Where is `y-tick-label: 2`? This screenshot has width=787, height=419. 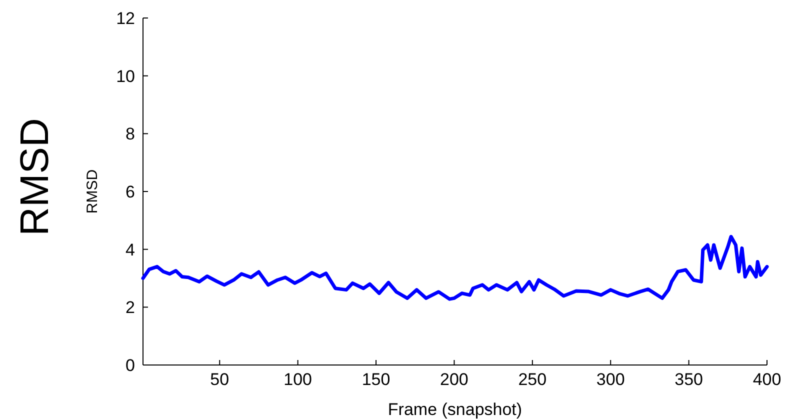
y-tick-label: 2 is located at coordinates (130, 308).